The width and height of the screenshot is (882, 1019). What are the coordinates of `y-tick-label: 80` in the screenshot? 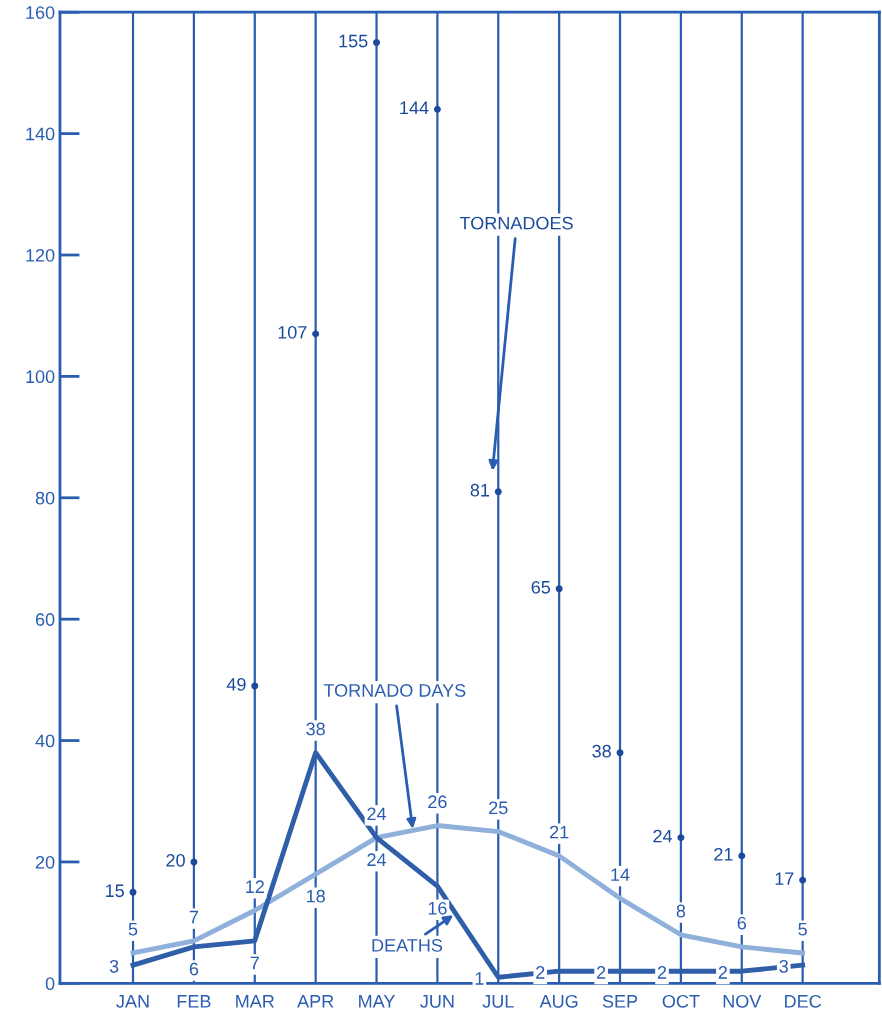 It's located at (45, 498).